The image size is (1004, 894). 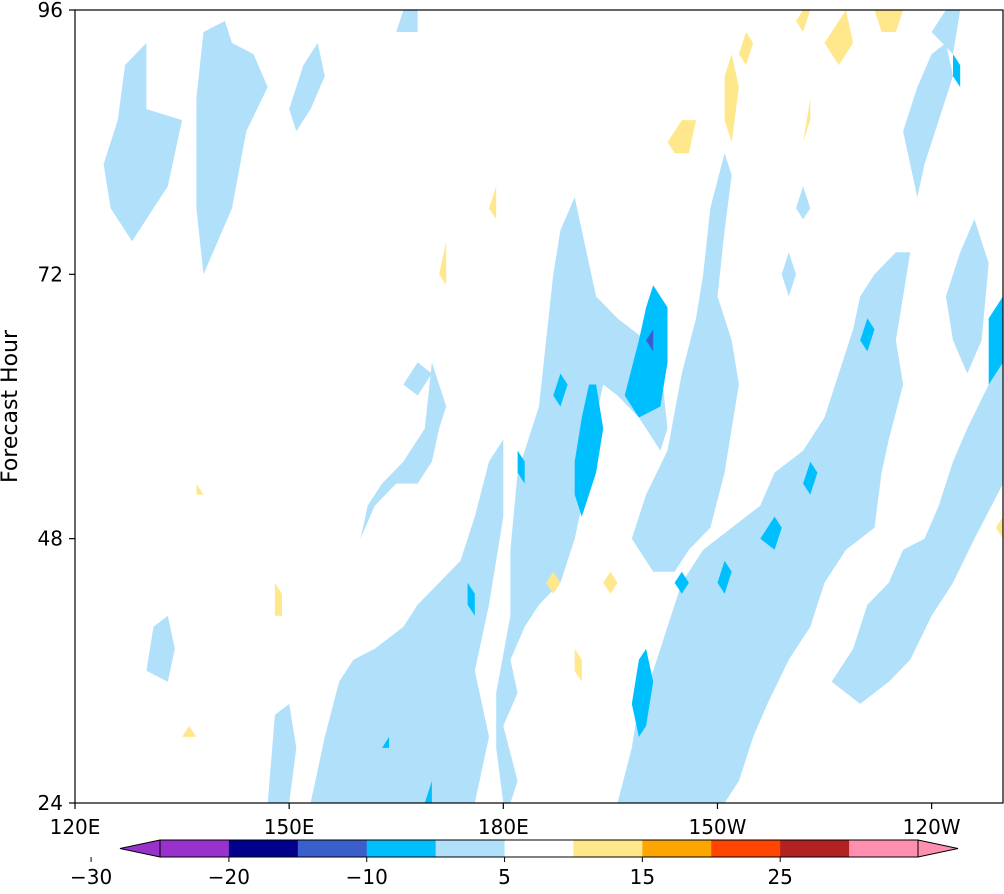 I want to click on colorbar-tick-label-4: 15, so click(x=642, y=877).